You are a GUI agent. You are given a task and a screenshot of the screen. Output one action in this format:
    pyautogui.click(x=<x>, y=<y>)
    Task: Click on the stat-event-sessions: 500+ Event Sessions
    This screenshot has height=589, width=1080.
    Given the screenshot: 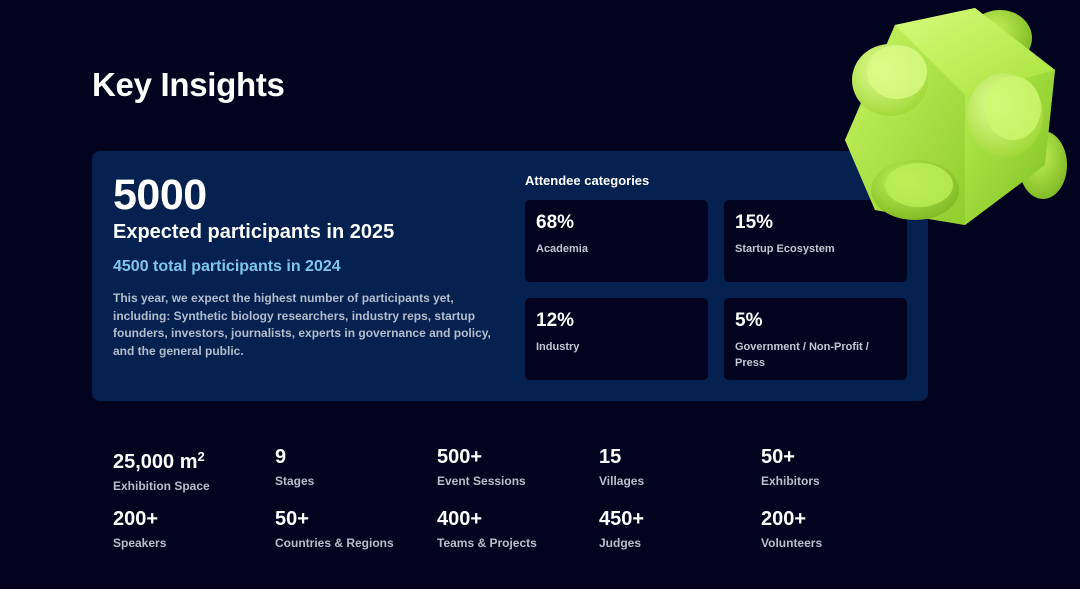 What is the action you would take?
    pyautogui.click(x=512, y=467)
    